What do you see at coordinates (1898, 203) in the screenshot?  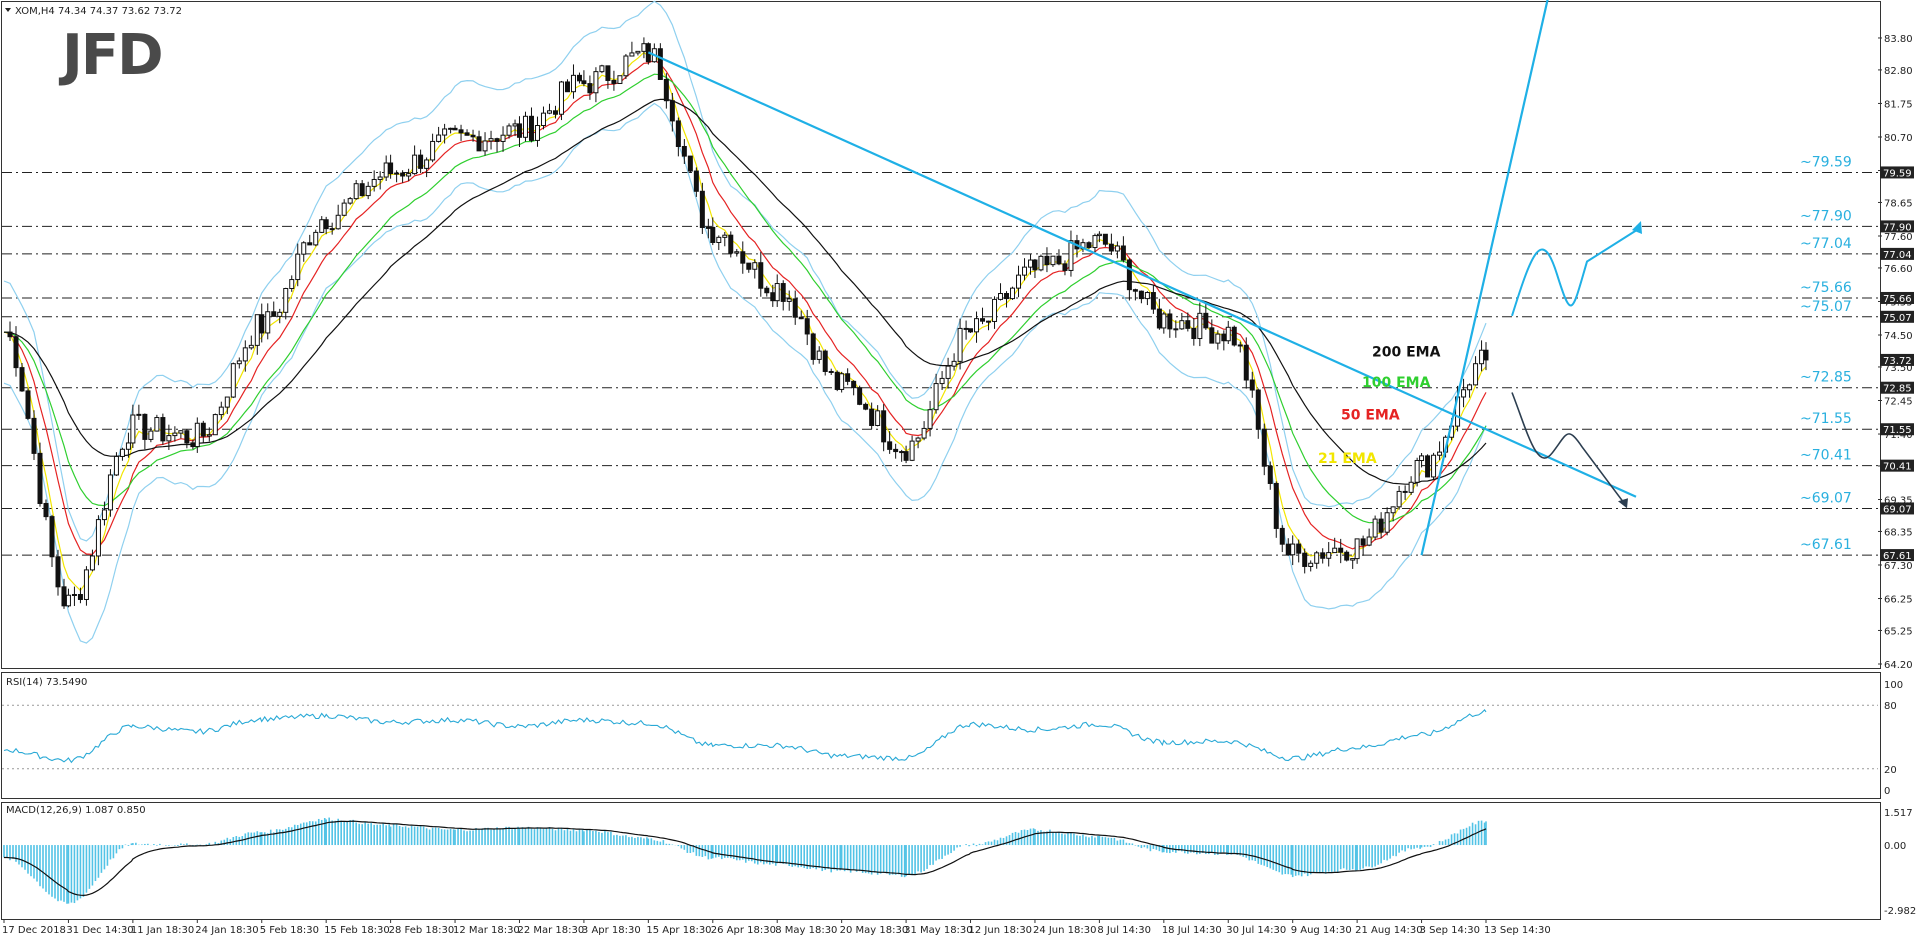 I see `price-tick-label: 78.65` at bounding box center [1898, 203].